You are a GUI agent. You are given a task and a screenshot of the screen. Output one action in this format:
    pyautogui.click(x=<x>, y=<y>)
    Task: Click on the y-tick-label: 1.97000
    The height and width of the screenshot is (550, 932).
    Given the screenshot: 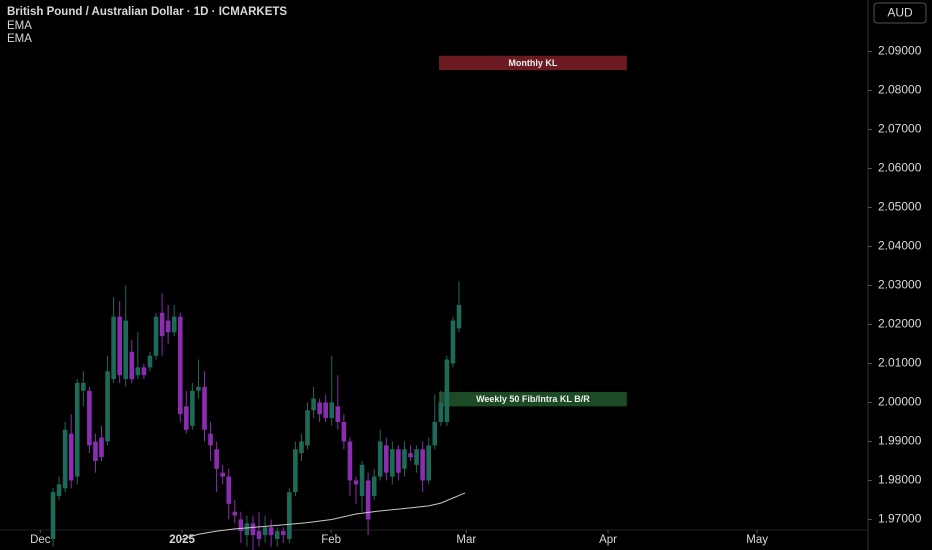 What is the action you would take?
    pyautogui.click(x=900, y=519)
    